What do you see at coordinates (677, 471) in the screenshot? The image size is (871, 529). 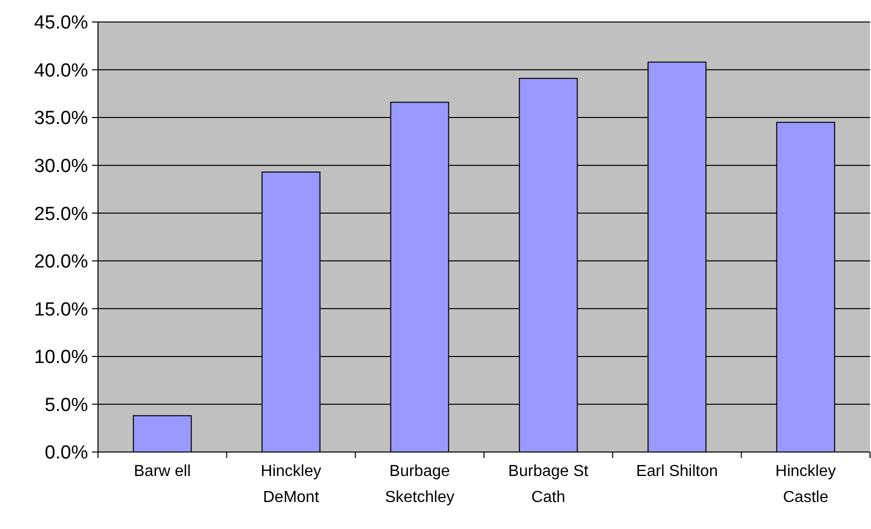 I see `x-tick-label: Earl Shilton` at bounding box center [677, 471].